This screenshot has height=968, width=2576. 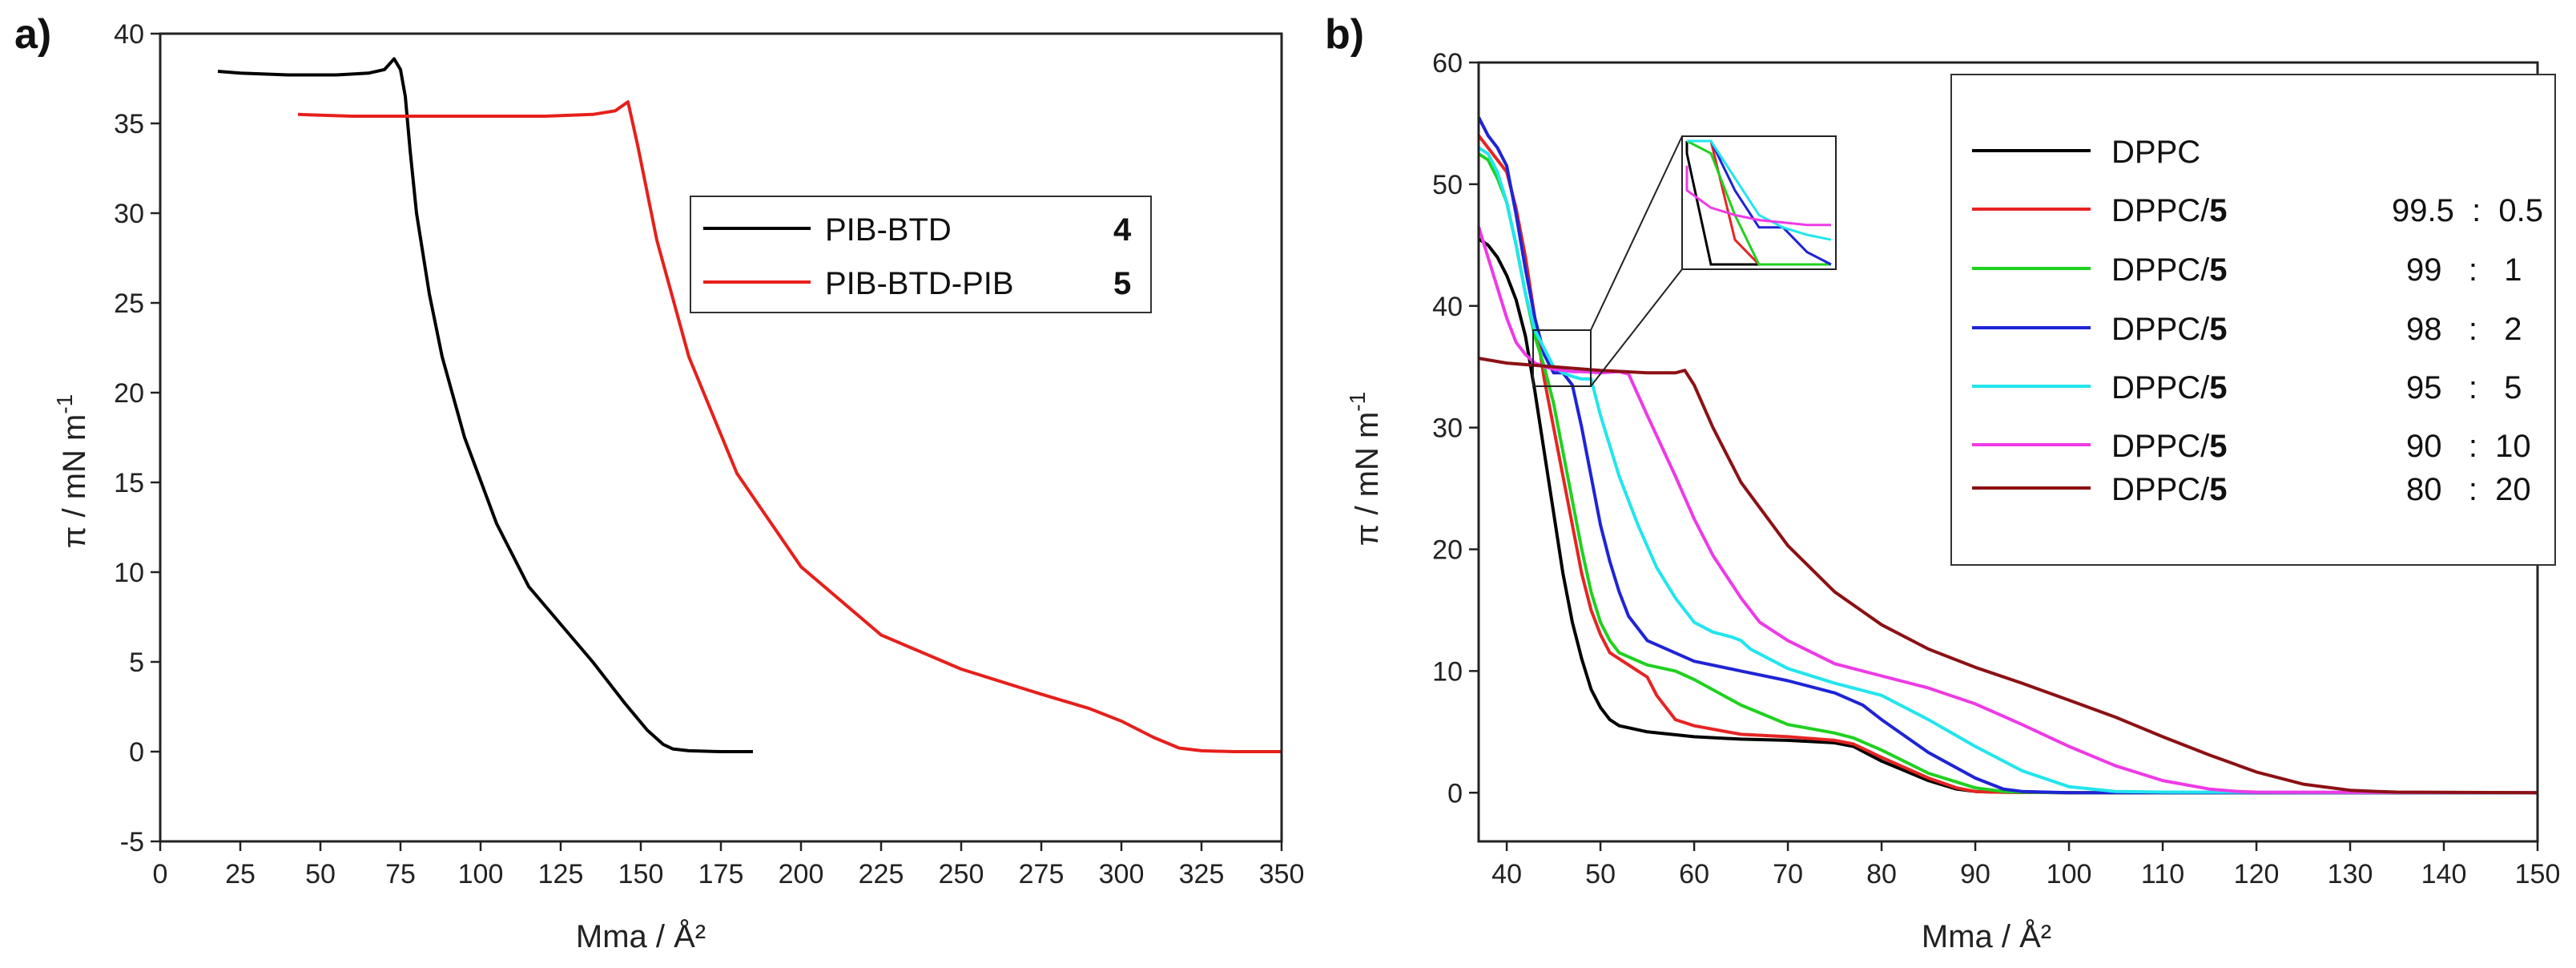 I want to click on legend-name-80: DPPC/, so click(x=2160, y=489).